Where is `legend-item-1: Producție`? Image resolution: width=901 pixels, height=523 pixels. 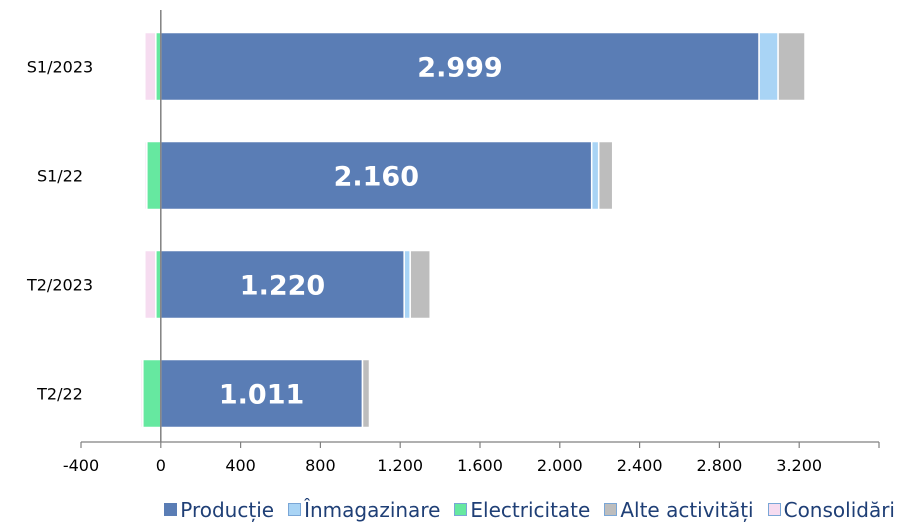
legend-item-1: Producție is located at coordinates (219, 510).